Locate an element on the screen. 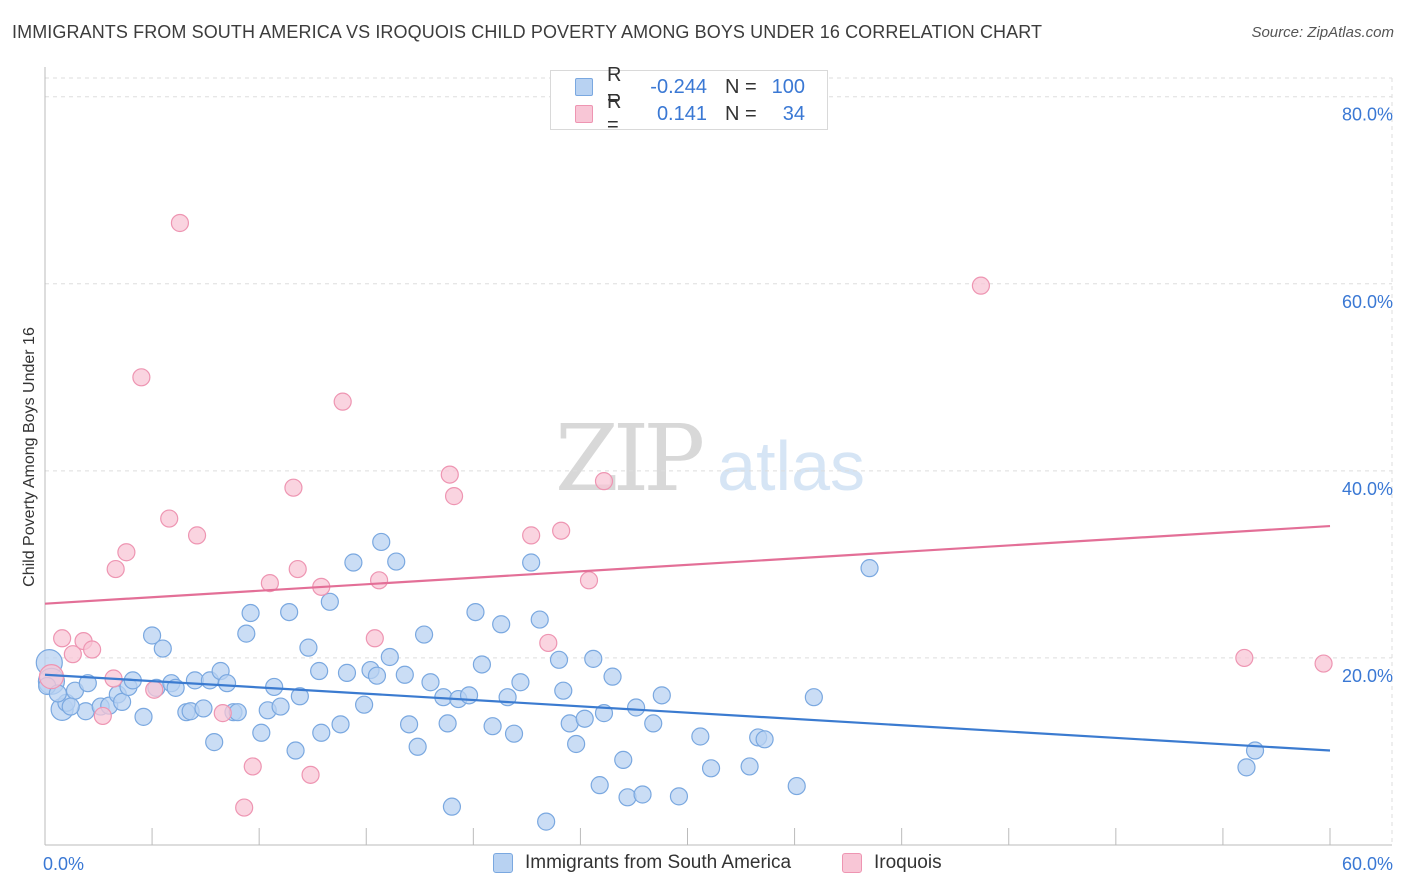  legend-row-immigrants: R = -0.244 N = 100 is located at coordinates (690, 86).